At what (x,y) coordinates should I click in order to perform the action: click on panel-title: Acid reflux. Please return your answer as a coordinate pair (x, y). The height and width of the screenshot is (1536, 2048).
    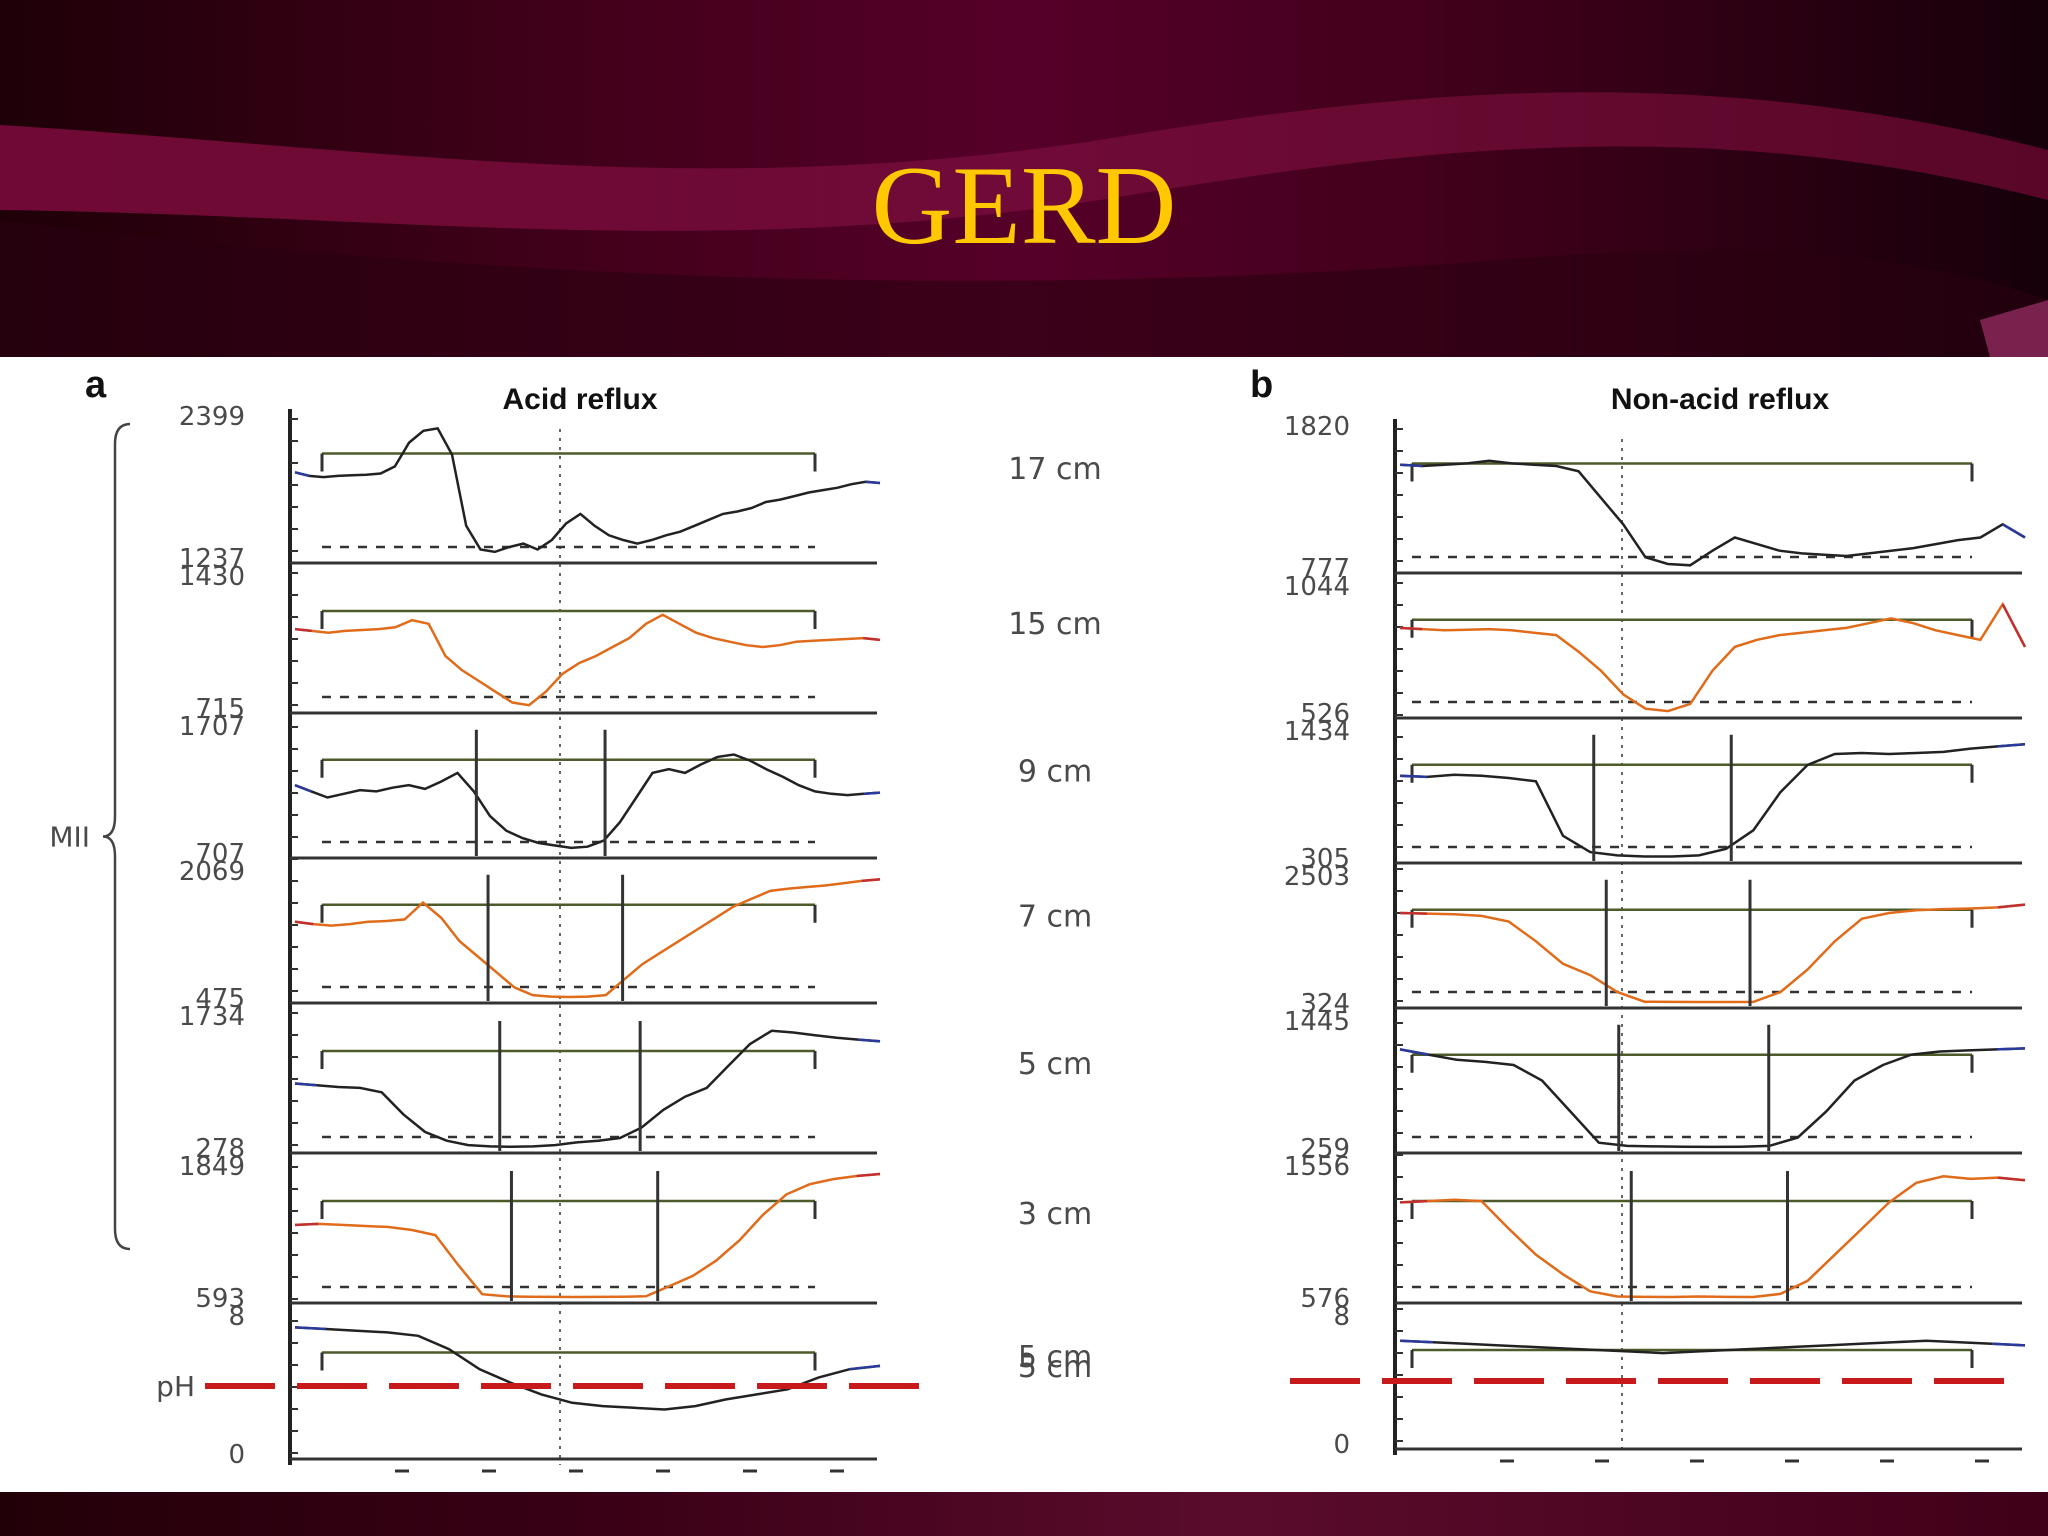
    Looking at the image, I should click on (579, 399).